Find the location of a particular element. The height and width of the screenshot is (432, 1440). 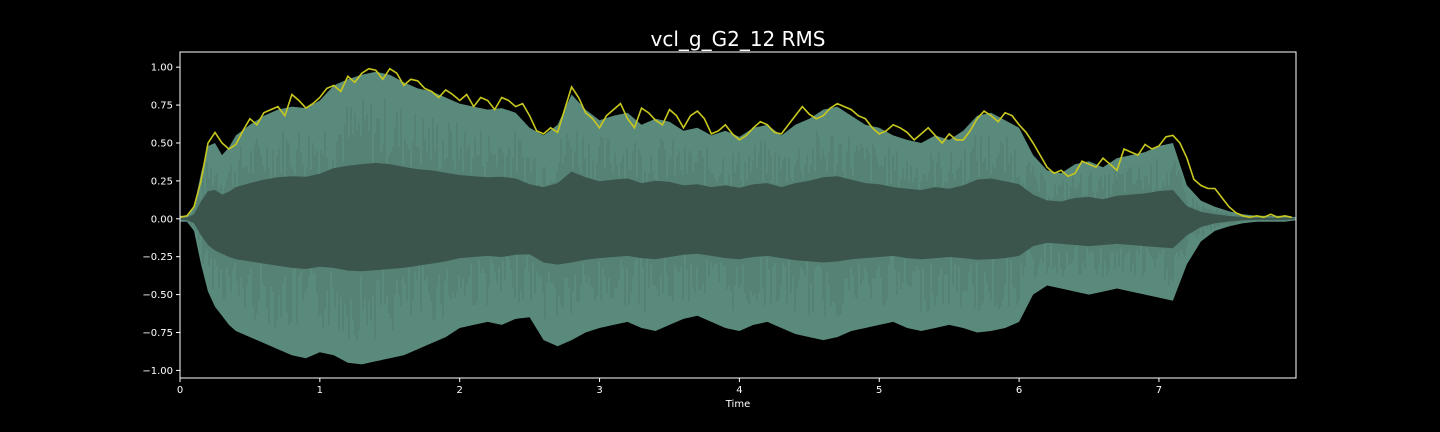

y-tick-label: 0.00 is located at coordinates (162, 219).